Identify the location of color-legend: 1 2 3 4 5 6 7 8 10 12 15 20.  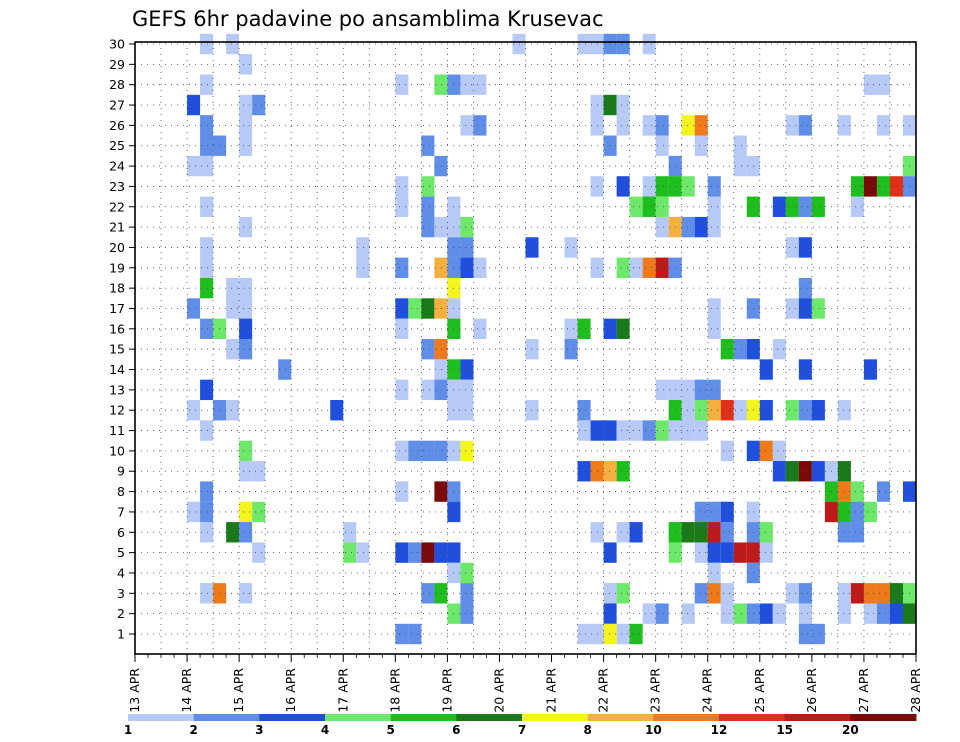
(520, 725).